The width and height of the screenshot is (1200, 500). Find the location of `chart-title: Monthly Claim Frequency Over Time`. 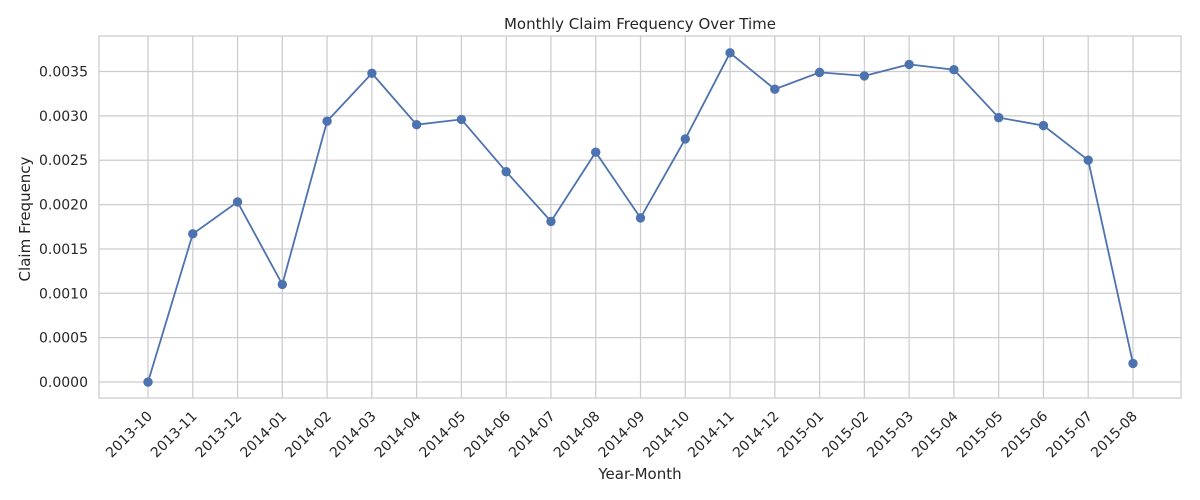

chart-title: Monthly Claim Frequency Over Time is located at coordinates (640, 24).